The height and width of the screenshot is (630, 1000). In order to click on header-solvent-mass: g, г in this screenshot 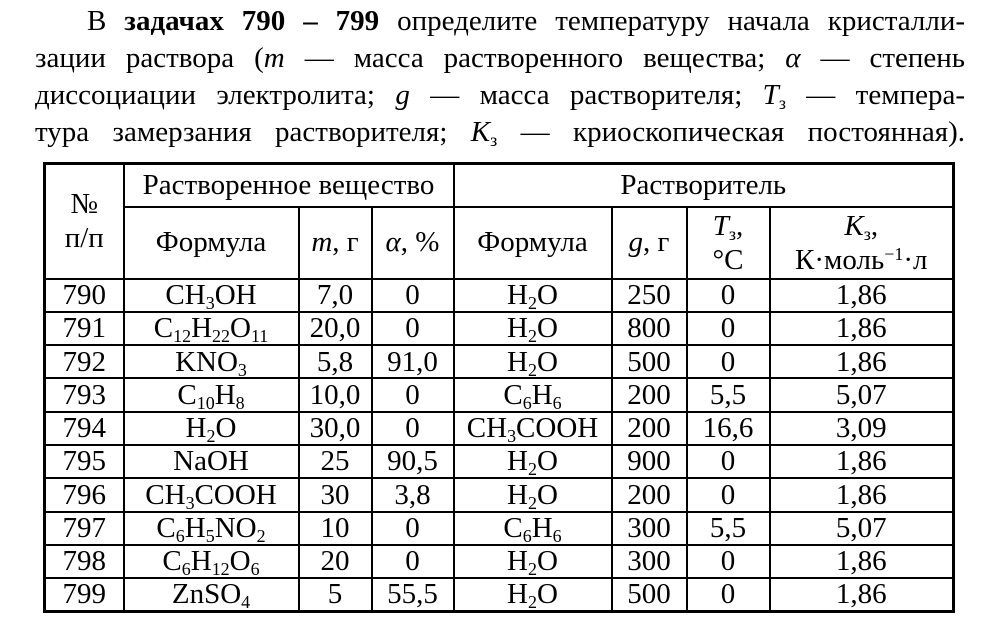, I will do `click(649, 242)`.